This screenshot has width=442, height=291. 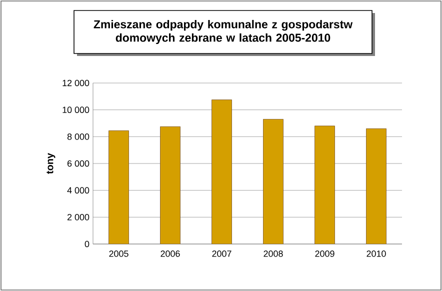 What do you see at coordinates (79, 217) in the screenshot?
I see `y-tick-label: 2 000` at bounding box center [79, 217].